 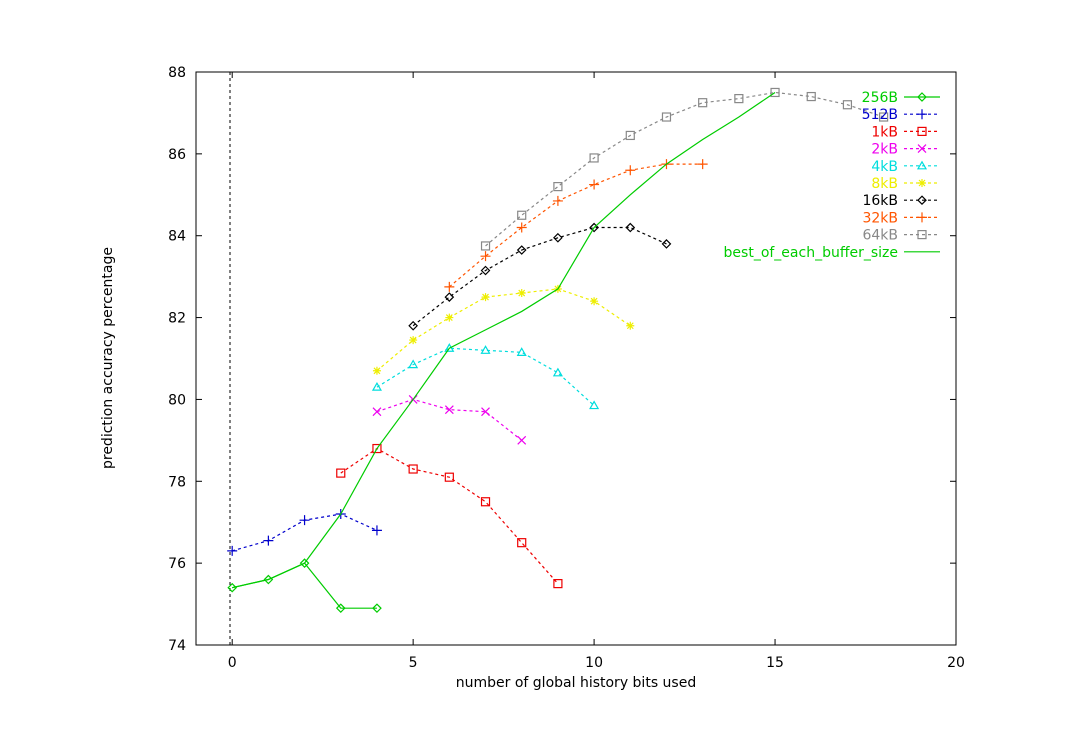 What do you see at coordinates (901, 236) in the screenshot?
I see `legend-entry: 64kB` at bounding box center [901, 236].